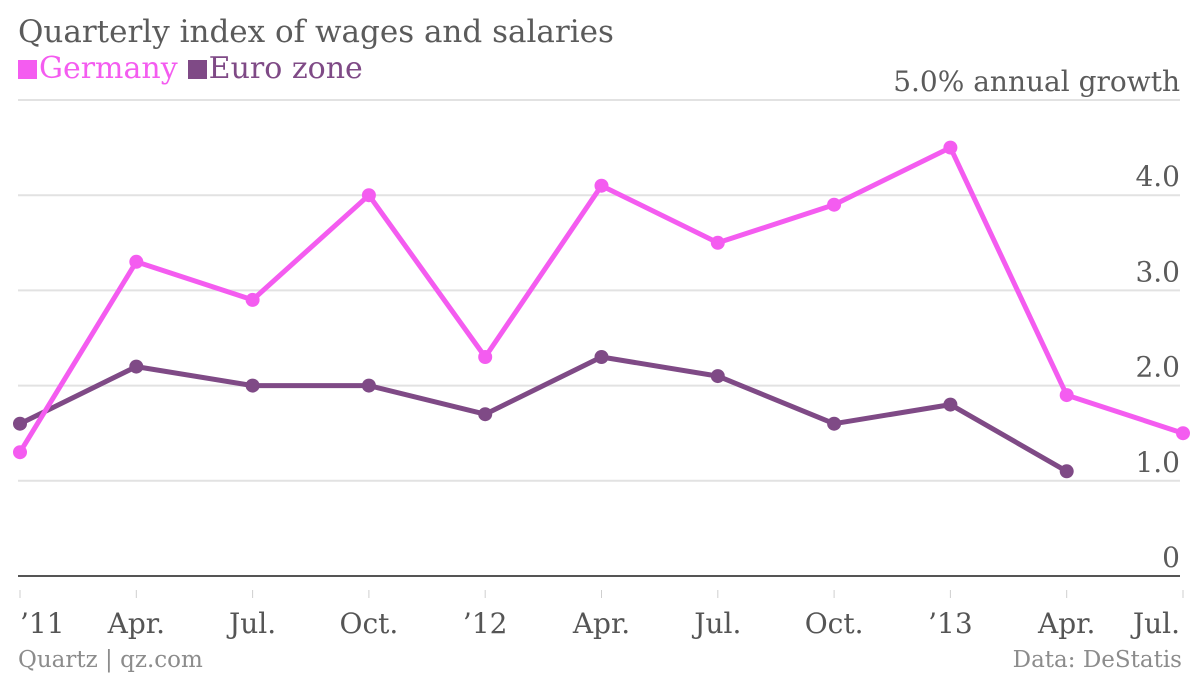  I want to click on x-tick-label: ’11, so click(42, 623).